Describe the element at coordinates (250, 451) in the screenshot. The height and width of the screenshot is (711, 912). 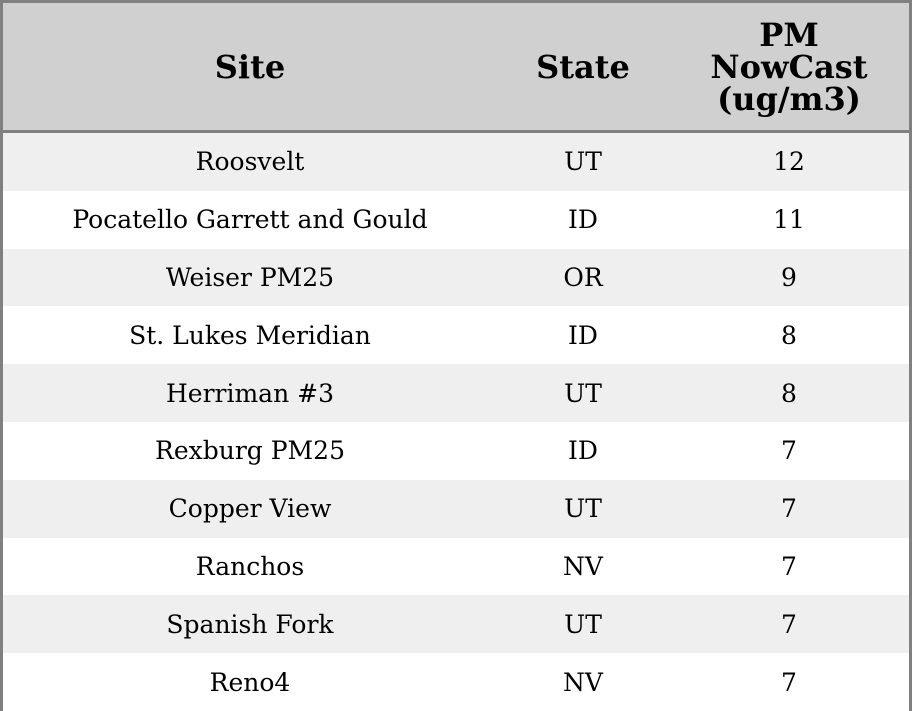
I see `cell-site: Rexburg PM25` at that location.